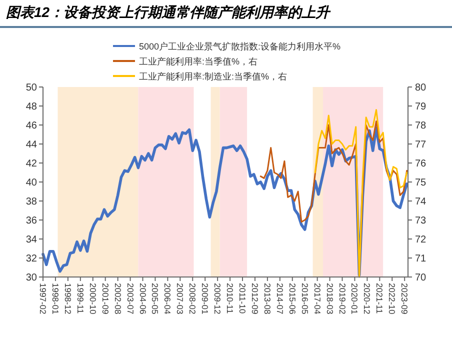 The height and width of the screenshot is (361, 452). What do you see at coordinates (32, 202) in the screenshot?
I see `y-tick-label: 38` at bounding box center [32, 202].